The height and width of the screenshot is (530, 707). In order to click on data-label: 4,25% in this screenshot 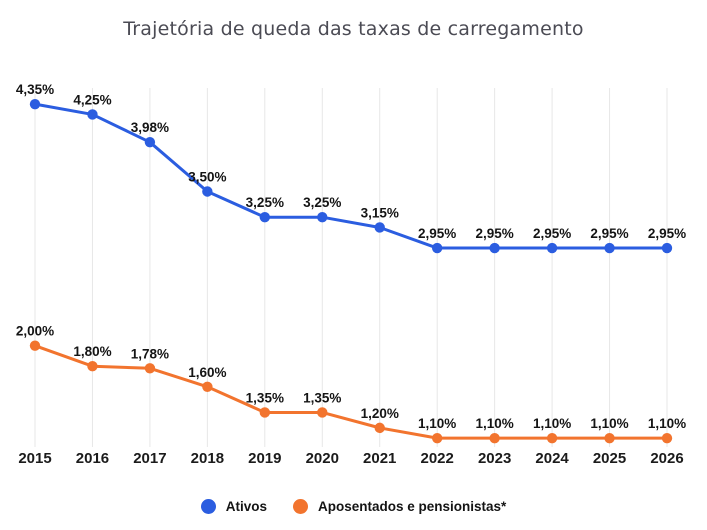, I will do `click(92, 99)`.